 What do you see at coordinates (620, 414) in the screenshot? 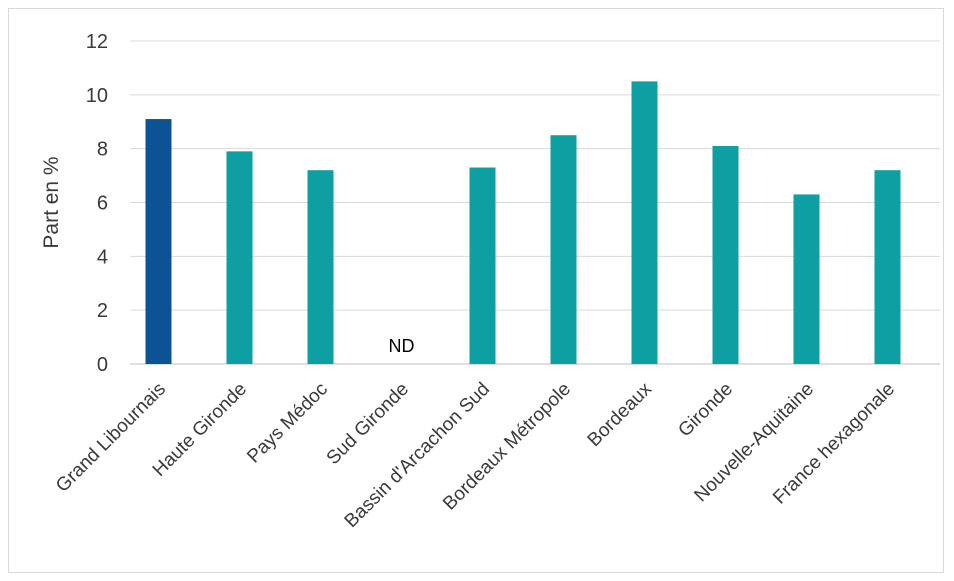
I see `category-label: Bordeaux` at bounding box center [620, 414].